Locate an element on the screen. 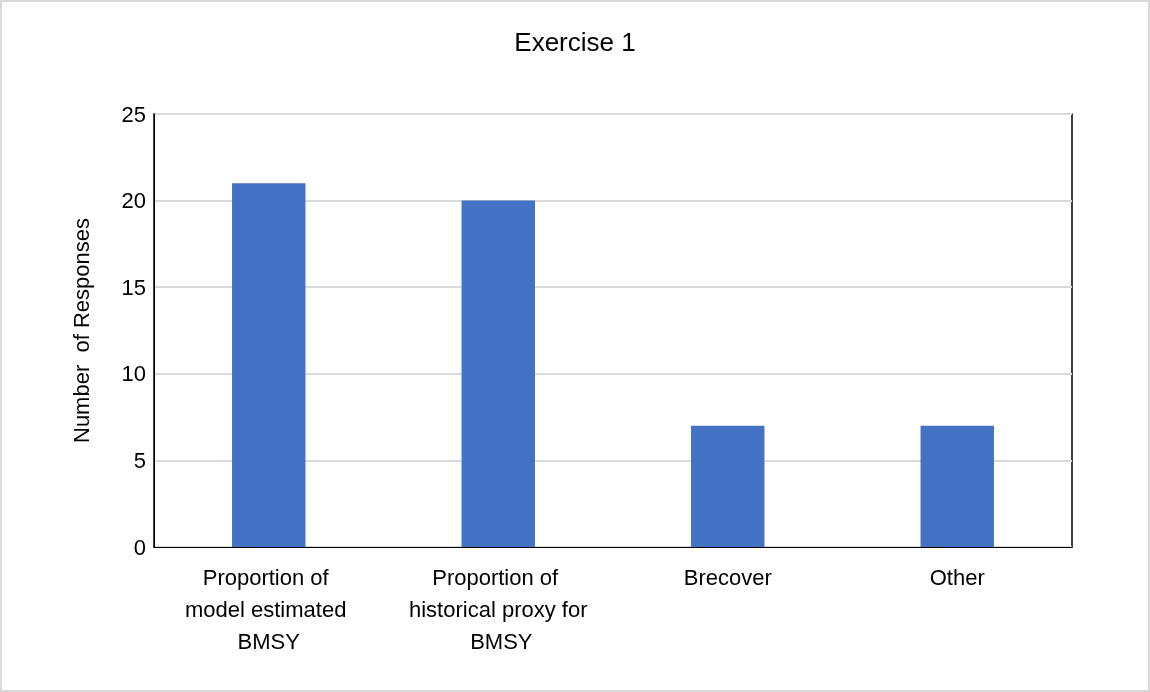  y-tick-label: 20 is located at coordinates (133, 201).